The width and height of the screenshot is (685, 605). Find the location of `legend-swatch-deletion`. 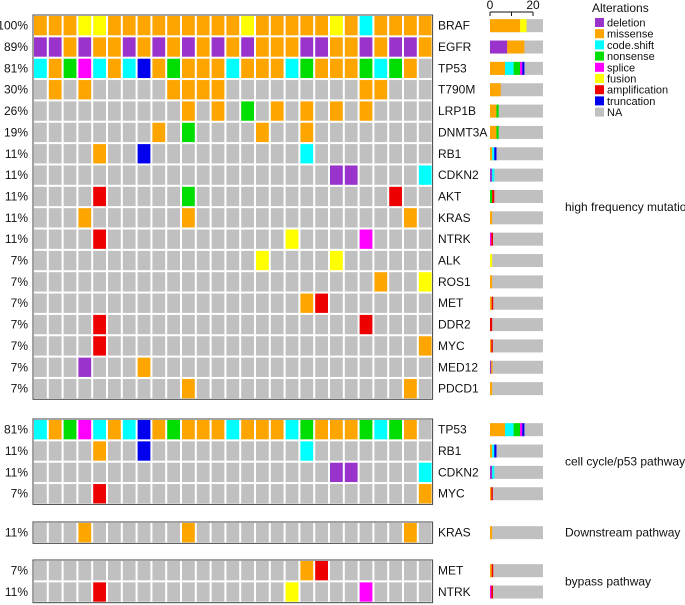

legend-swatch-deletion is located at coordinates (599, 22).